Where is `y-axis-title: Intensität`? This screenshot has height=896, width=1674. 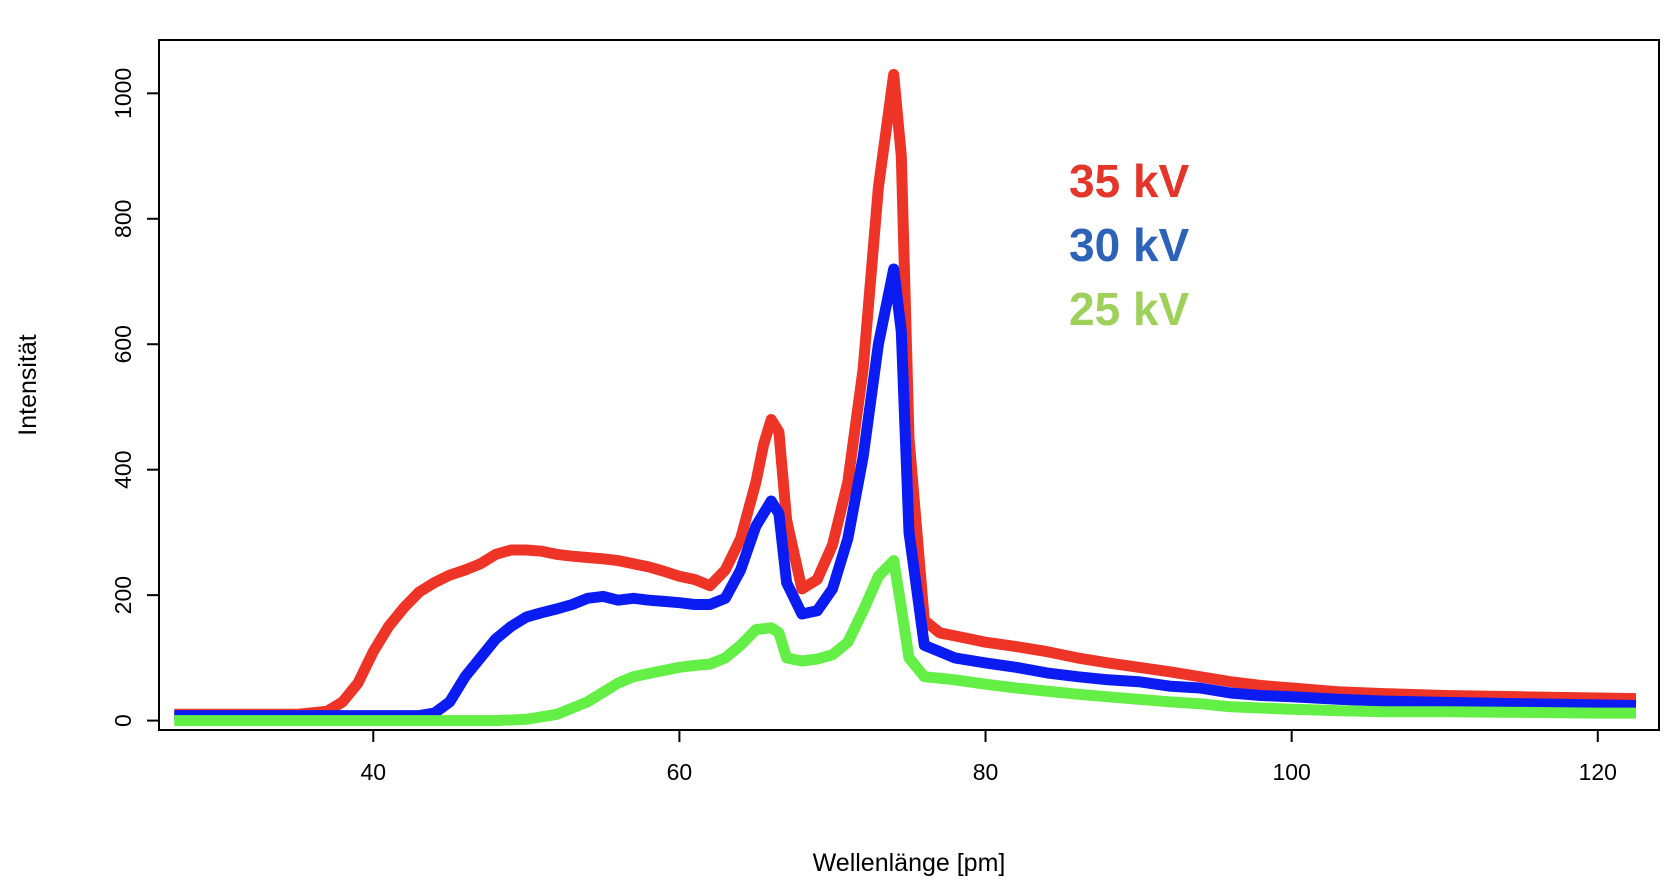 y-axis-title: Intensität is located at coordinates (28, 385).